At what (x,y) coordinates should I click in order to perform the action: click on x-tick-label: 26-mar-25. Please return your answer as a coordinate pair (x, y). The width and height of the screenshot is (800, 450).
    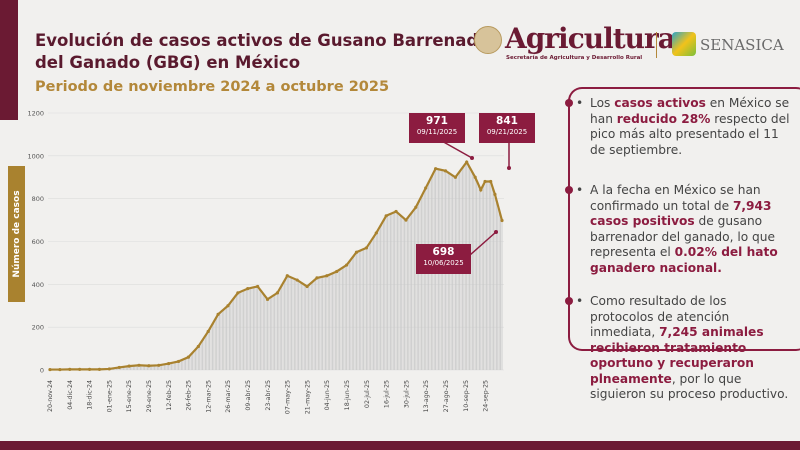
    Looking at the image, I should click on (228, 396).